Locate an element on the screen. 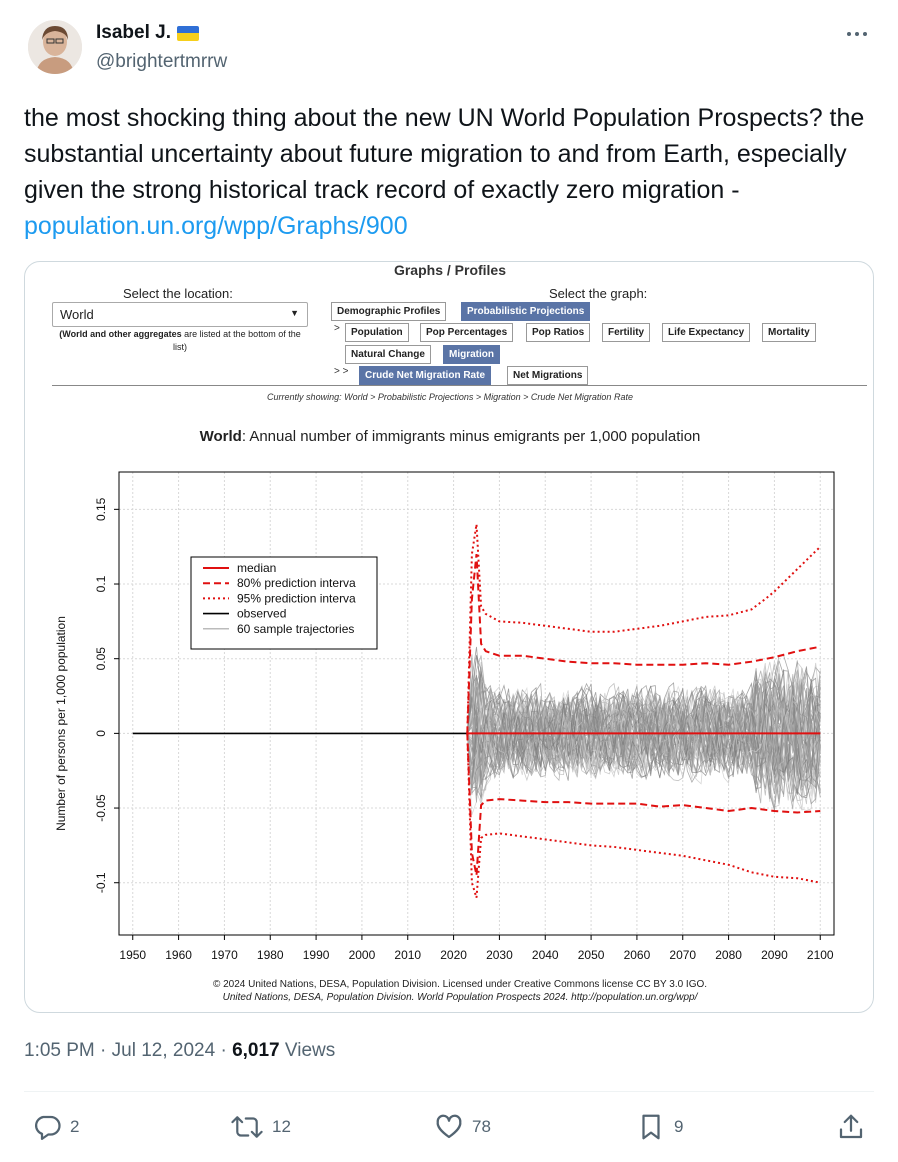 The width and height of the screenshot is (898, 1162). chip-demographic-profiles: Demographic Profiles is located at coordinates (389, 311).